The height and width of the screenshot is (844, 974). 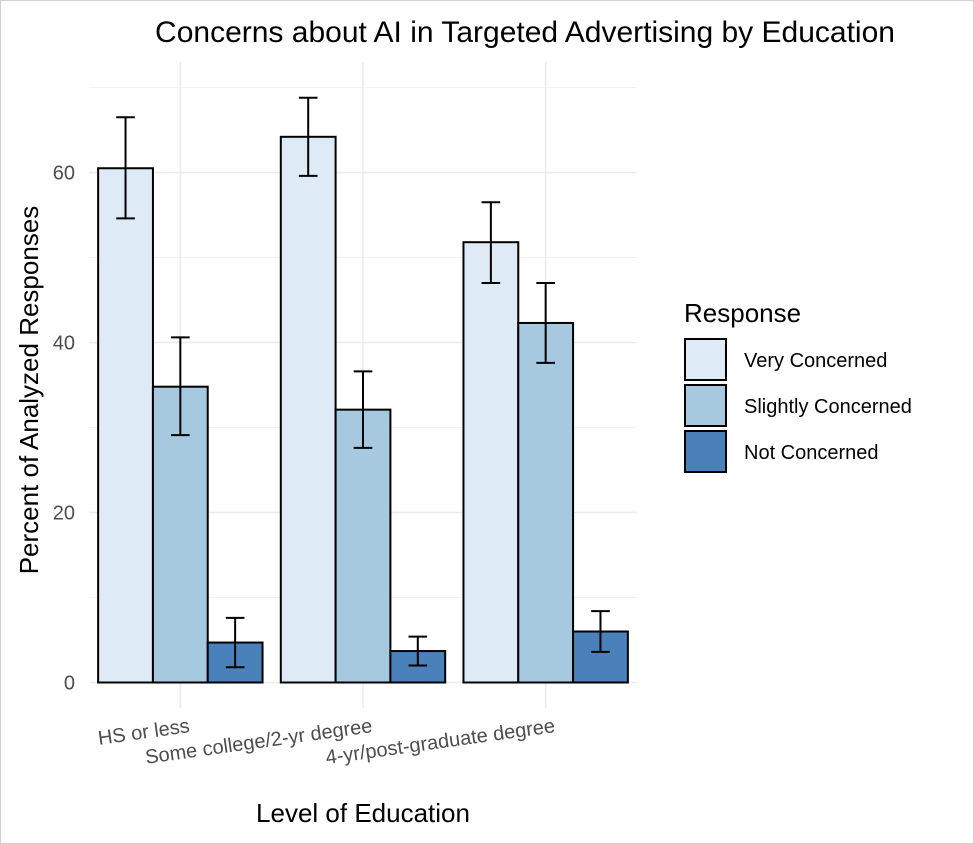 What do you see at coordinates (29, 390) in the screenshot?
I see `y-axis-label: Percent of Analyzed Responses` at bounding box center [29, 390].